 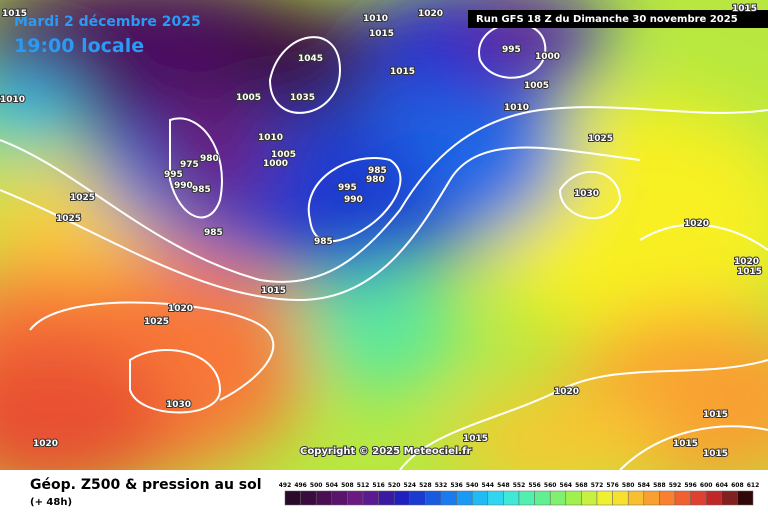 I want to click on footer-subtitle: (+ 48h), so click(x=51, y=502).